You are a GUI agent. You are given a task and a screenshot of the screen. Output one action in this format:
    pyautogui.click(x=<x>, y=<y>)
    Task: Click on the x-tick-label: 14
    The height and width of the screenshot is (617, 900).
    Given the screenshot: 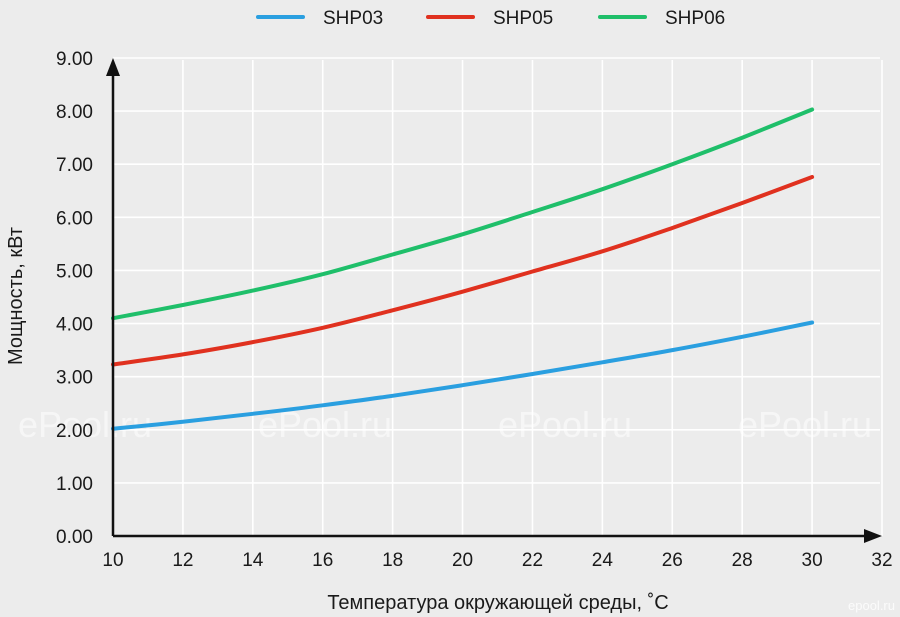 What is the action you would take?
    pyautogui.click(x=253, y=560)
    